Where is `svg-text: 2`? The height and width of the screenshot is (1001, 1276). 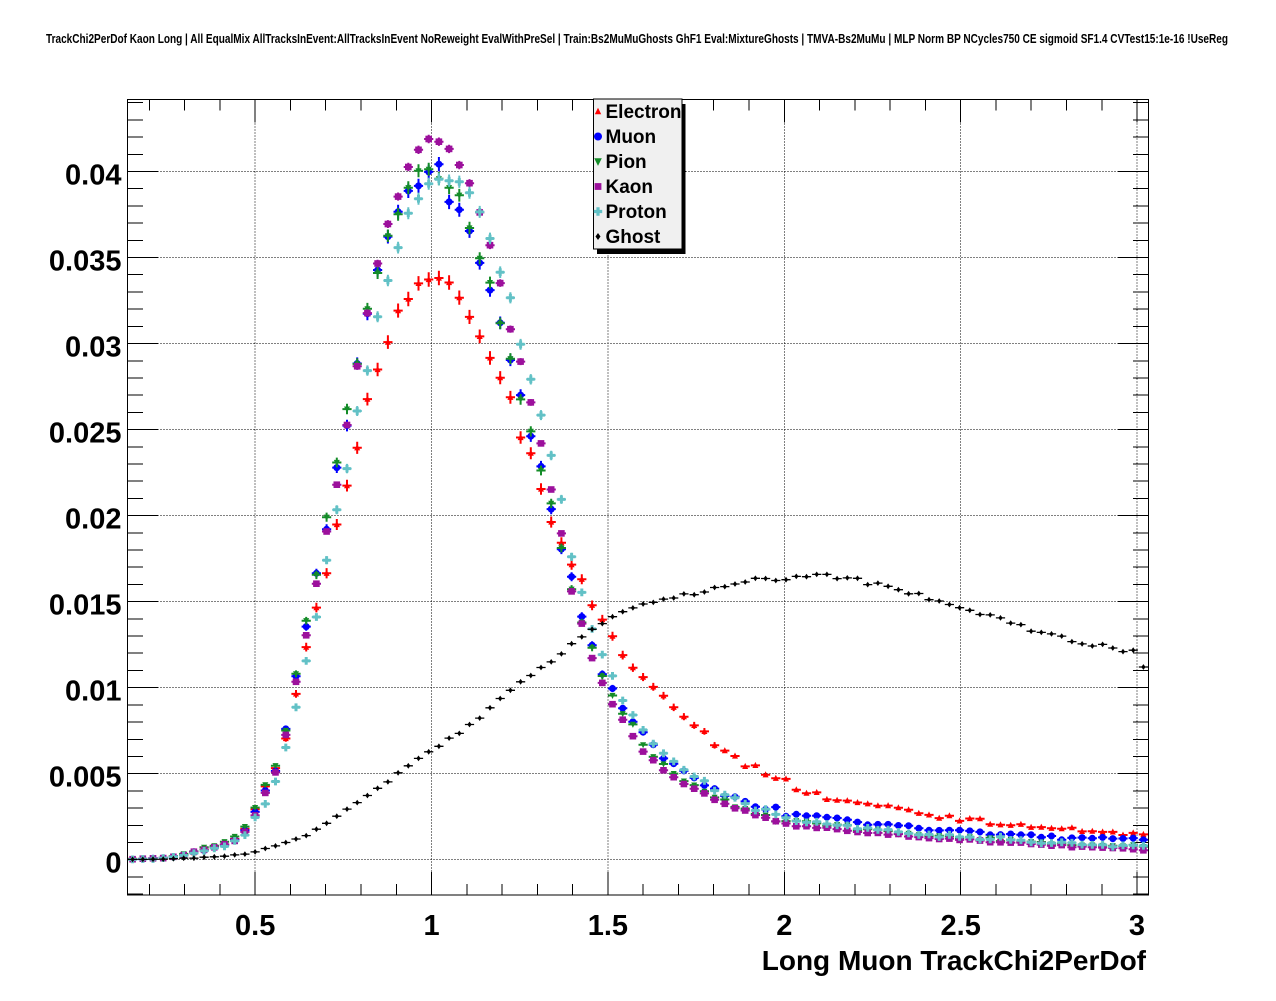 svg-text: 2 is located at coordinates (784, 926).